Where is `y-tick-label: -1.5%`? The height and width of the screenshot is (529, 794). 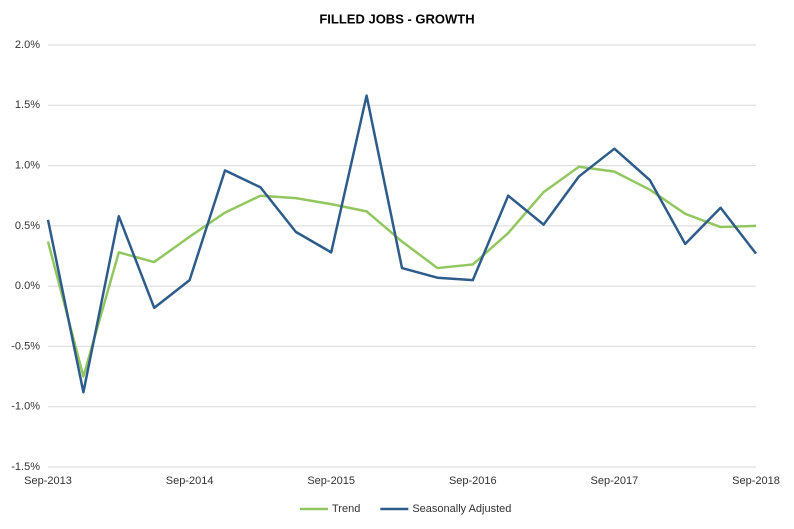 y-tick-label: -1.5% is located at coordinates (25, 467).